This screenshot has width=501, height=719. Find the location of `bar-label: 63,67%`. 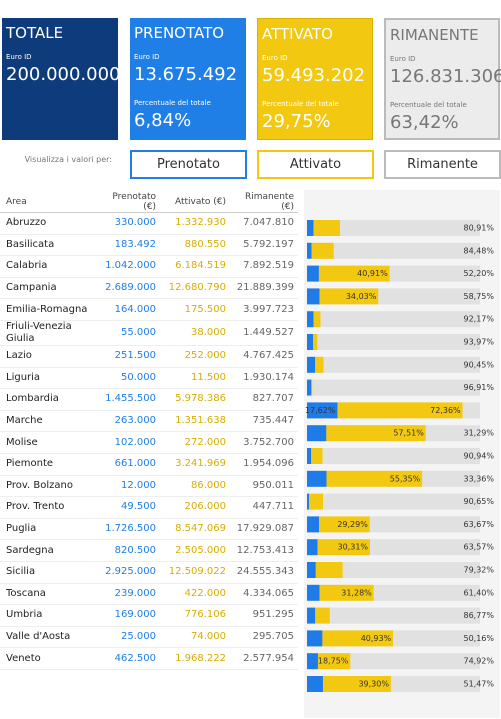

bar-label: 63,67% is located at coordinates (478, 524).